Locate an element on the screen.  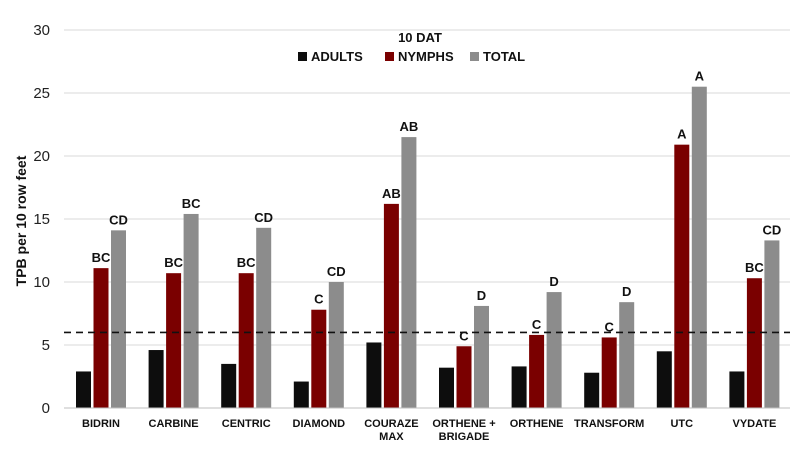
legend: ADULTS NYMPHS TOTAL is located at coordinates (411, 56).